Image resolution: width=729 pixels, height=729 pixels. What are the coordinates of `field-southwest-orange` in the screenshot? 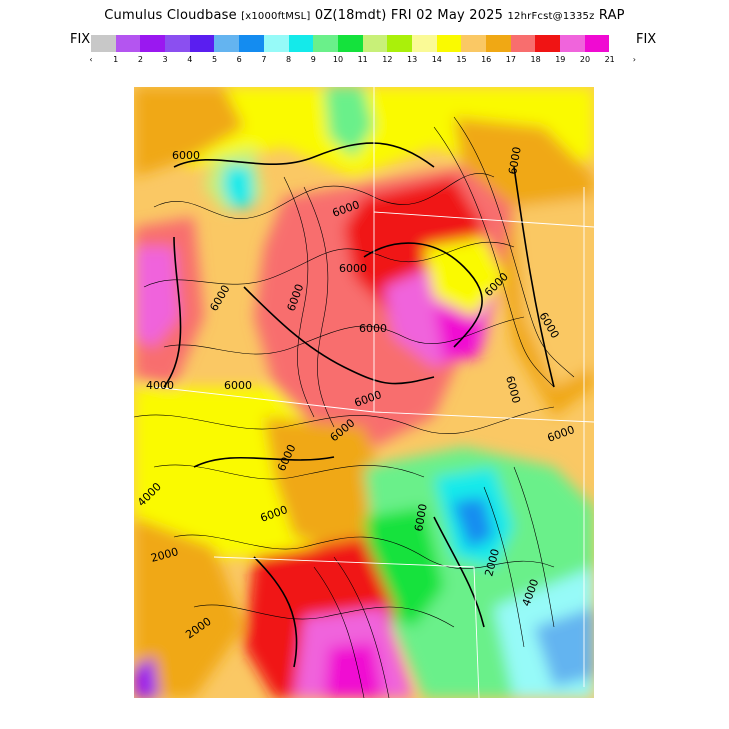 It's located at (189, 607).